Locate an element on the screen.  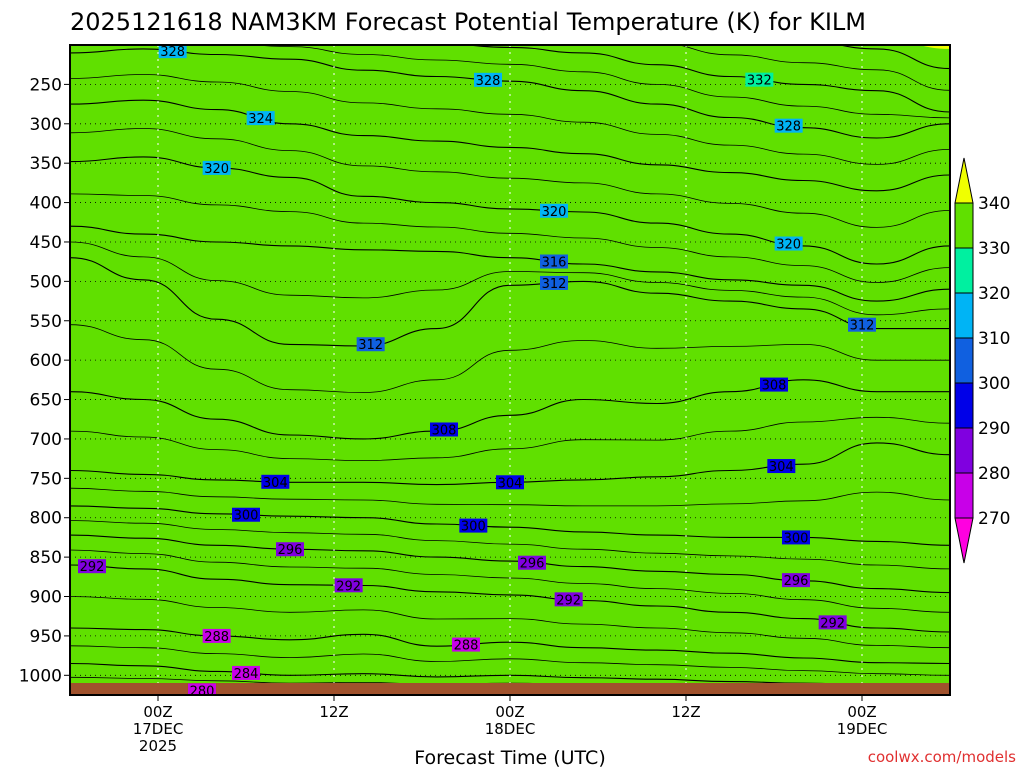
y-tick-label: 900 is located at coordinates (46, 598).